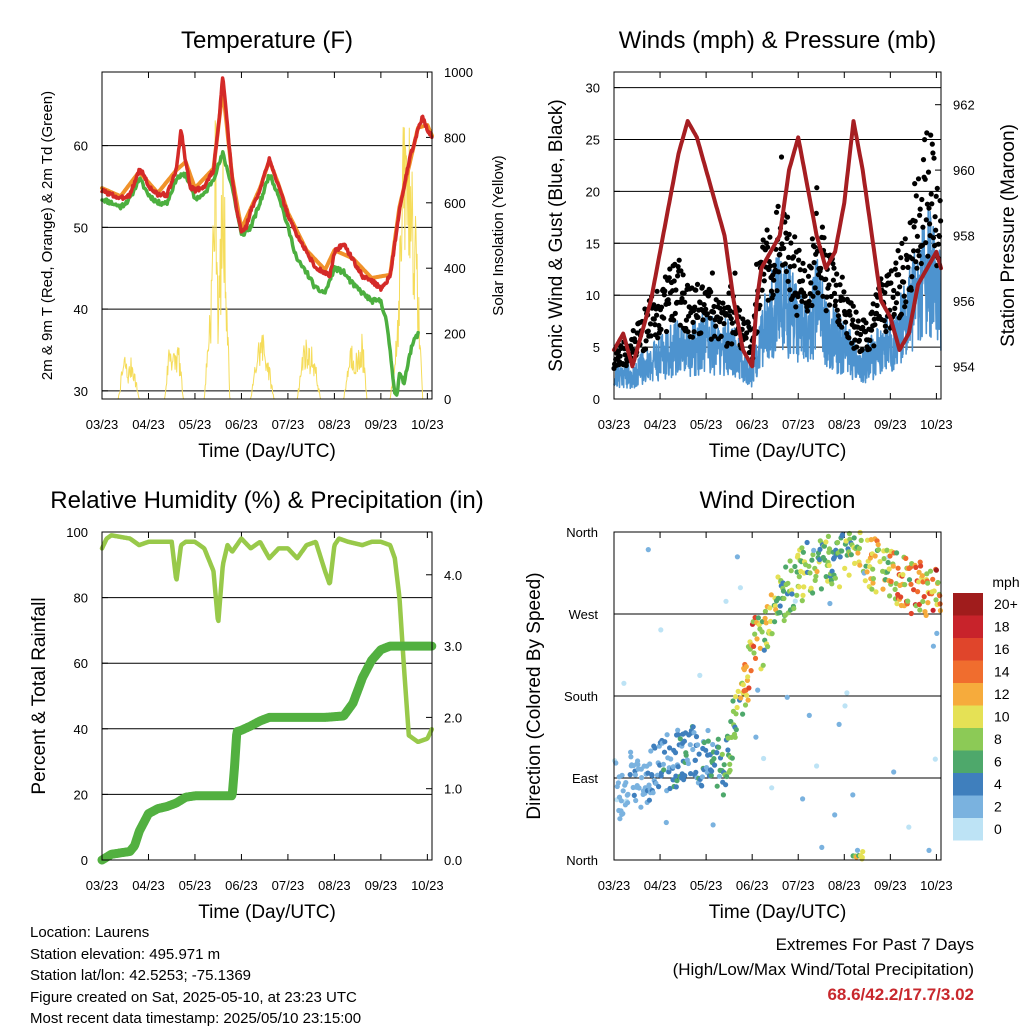 This screenshot has width=1024, height=1030. I want to click on x-axis-label: Time (Day/UTC), so click(267, 451).